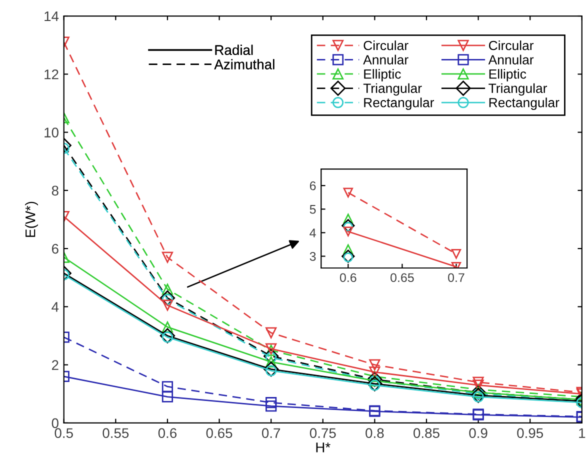 This screenshot has height=471, width=586. Describe the element at coordinates (234, 49) in the screenshot. I see `annotation: Radial` at that location.